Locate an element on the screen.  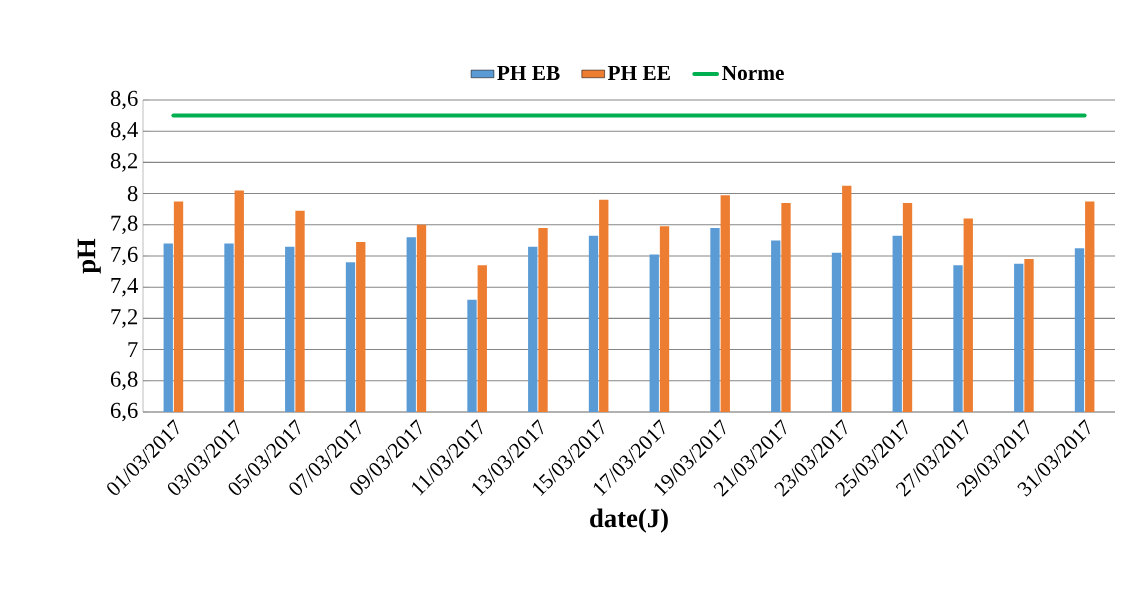
legend-label: PH EB is located at coordinates (528, 72).